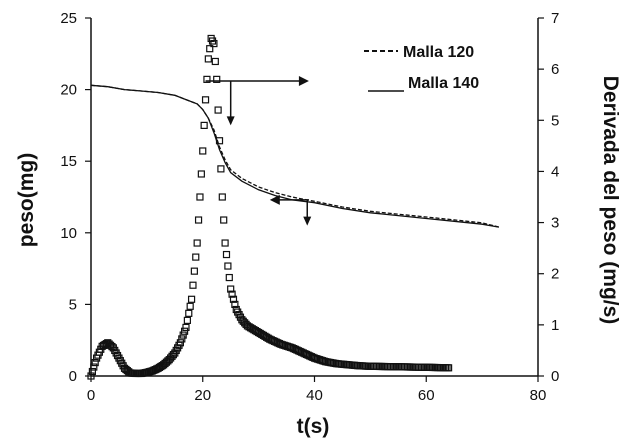 The height and width of the screenshot is (441, 619). Describe the element at coordinates (555, 223) in the screenshot. I see `y-right-tick-label: 3` at that location.